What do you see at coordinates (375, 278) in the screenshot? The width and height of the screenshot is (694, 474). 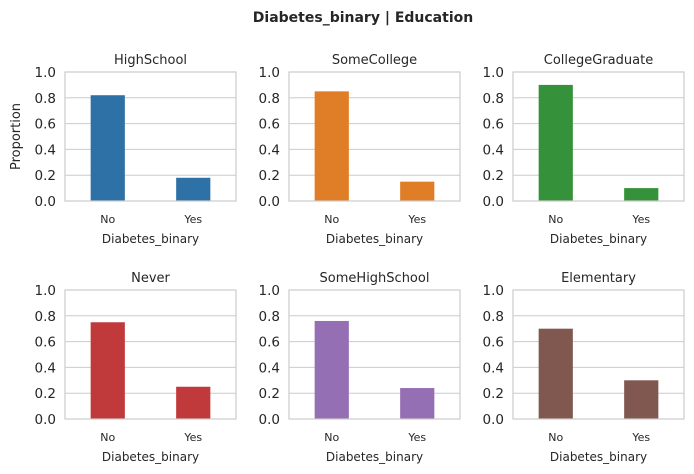 I see `panel-title: SomeHighSchool` at bounding box center [375, 278].